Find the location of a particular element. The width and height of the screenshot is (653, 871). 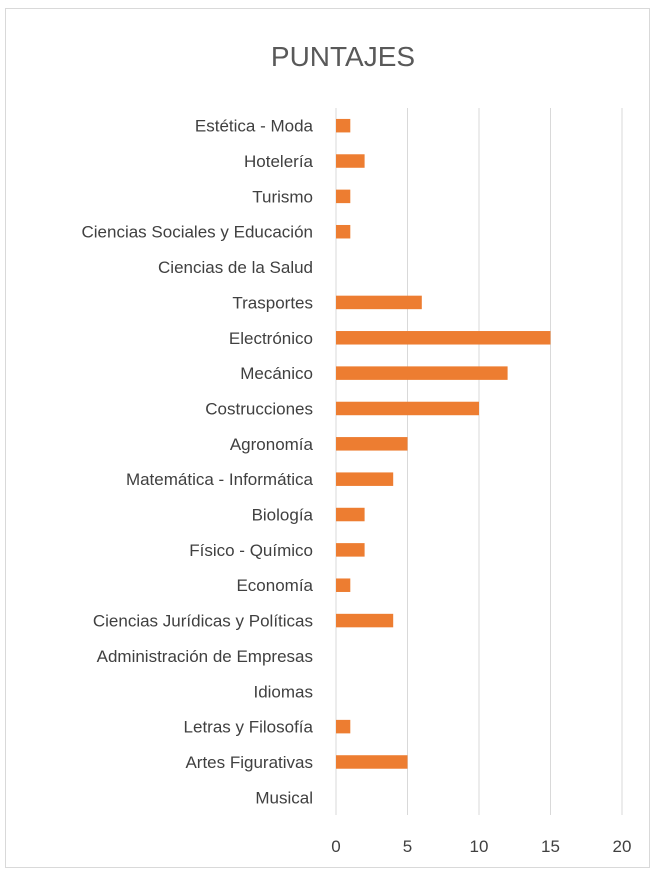

category-label: Economía is located at coordinates (274, 585).